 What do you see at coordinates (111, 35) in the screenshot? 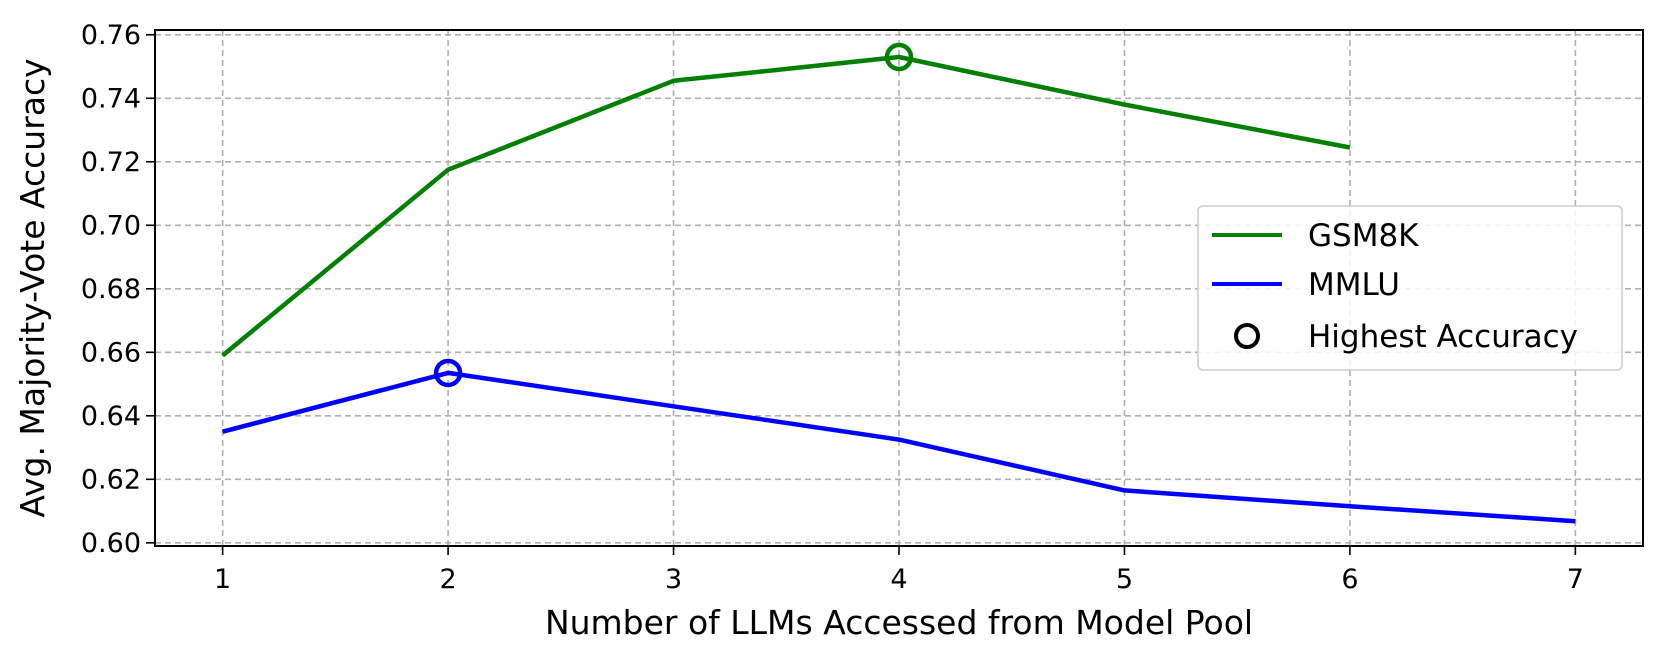
I see `y-tick-label: 0.76` at bounding box center [111, 35].